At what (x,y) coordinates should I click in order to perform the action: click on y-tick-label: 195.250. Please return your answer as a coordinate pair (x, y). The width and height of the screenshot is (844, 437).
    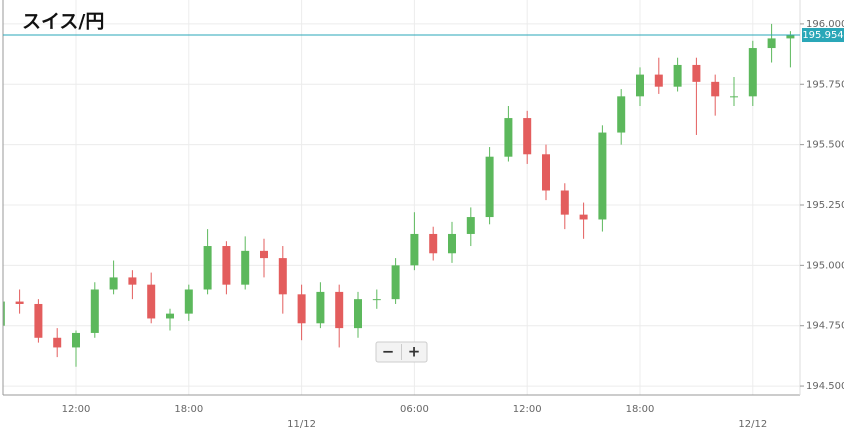
    Looking at the image, I should click on (825, 205).